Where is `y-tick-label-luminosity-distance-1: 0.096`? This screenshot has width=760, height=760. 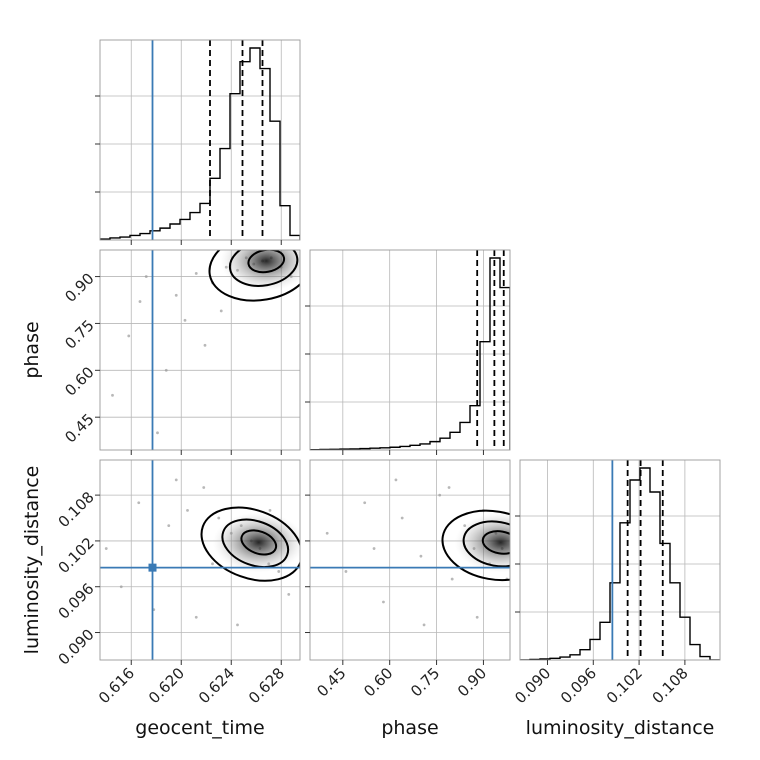
y-tick-label-luminosity-distance-1: 0.096 is located at coordinates (76, 601).